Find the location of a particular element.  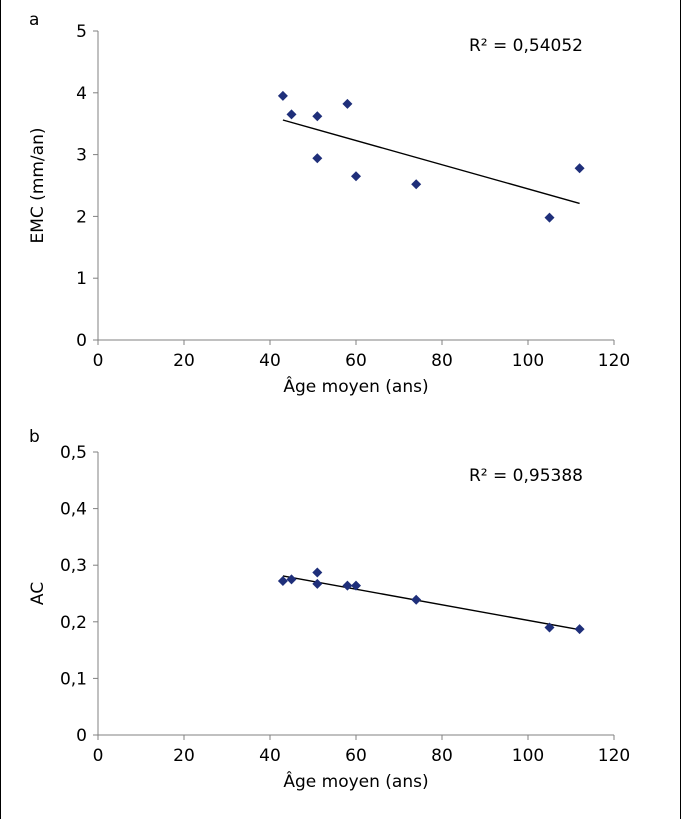

panel-label-a: a is located at coordinates (34, 20).